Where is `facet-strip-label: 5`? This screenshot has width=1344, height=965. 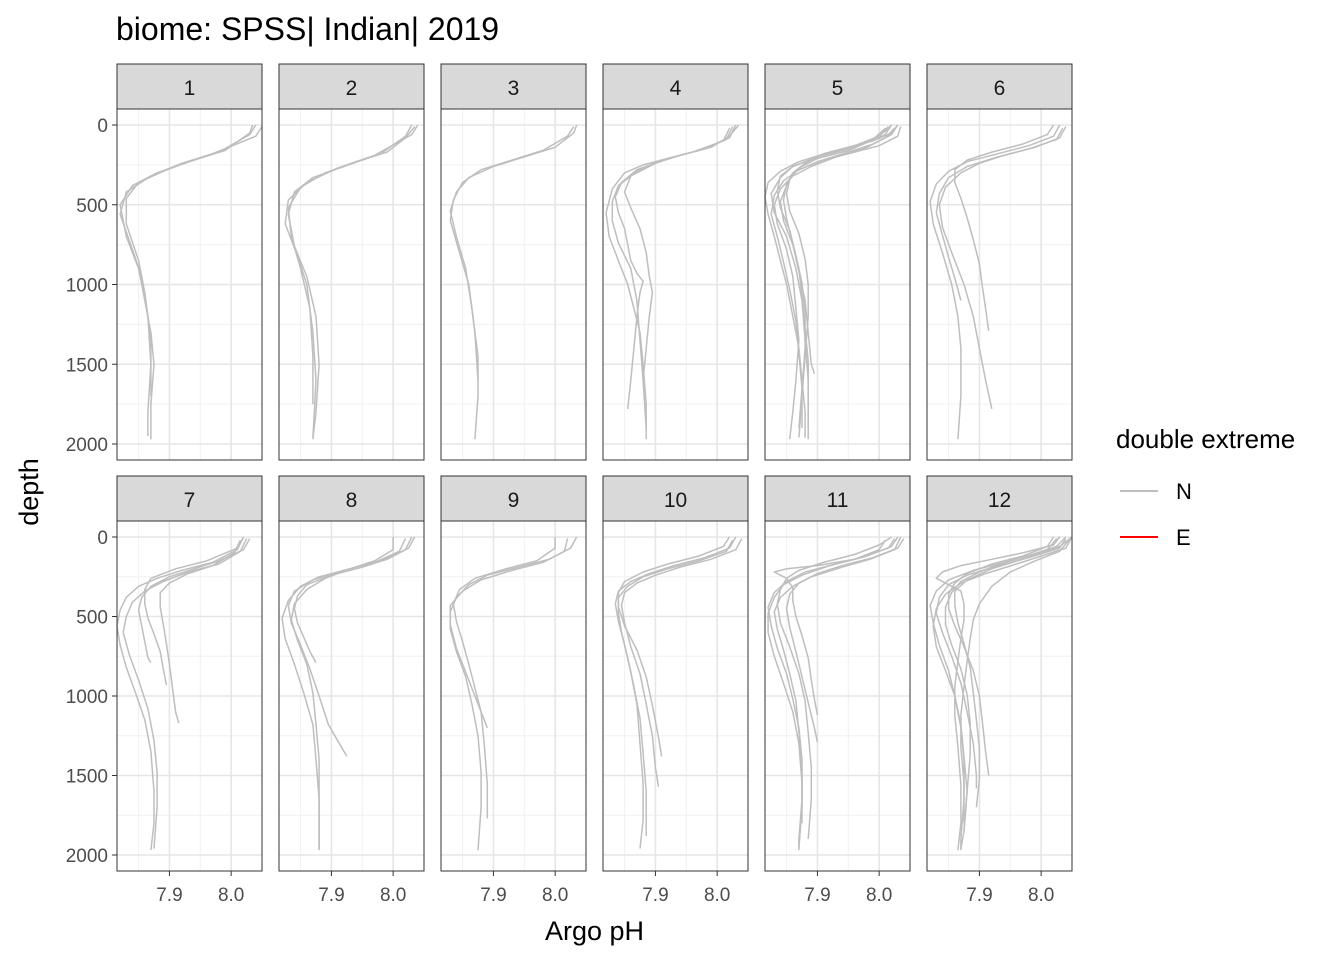 facet-strip-label: 5 is located at coordinates (838, 88).